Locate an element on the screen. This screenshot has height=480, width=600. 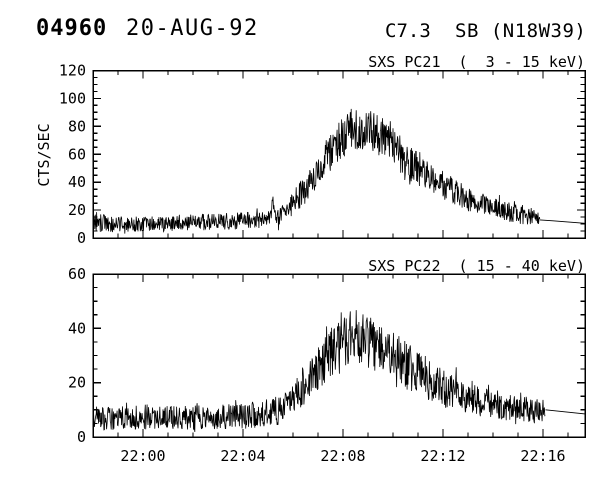
flare-number: 04960 is located at coordinates (72, 28).